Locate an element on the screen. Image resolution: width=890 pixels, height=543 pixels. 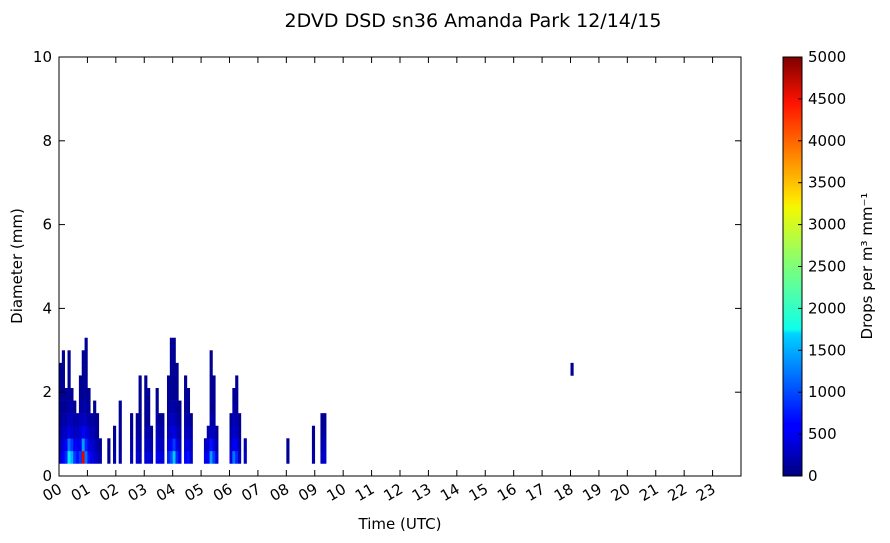
colorbar is located at coordinates (792, 266).